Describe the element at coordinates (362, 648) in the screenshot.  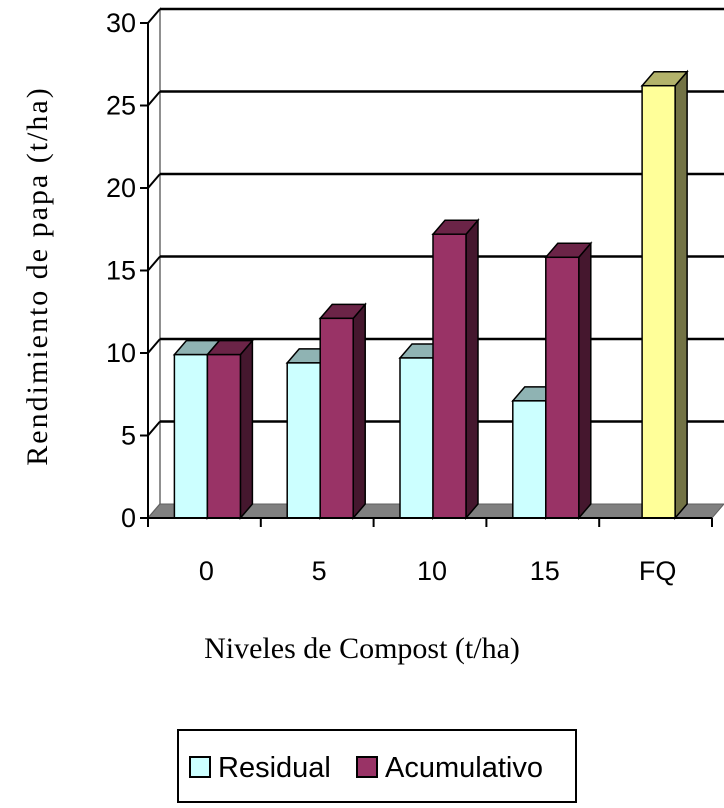
I see `x-axis-title: Niveles de Compost (t/ha)` at that location.